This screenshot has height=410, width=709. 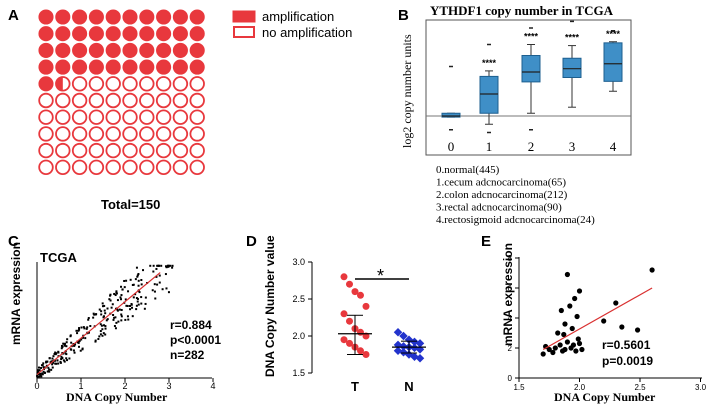 I want to click on y-tick-label: 1.5, so click(x=298, y=373).